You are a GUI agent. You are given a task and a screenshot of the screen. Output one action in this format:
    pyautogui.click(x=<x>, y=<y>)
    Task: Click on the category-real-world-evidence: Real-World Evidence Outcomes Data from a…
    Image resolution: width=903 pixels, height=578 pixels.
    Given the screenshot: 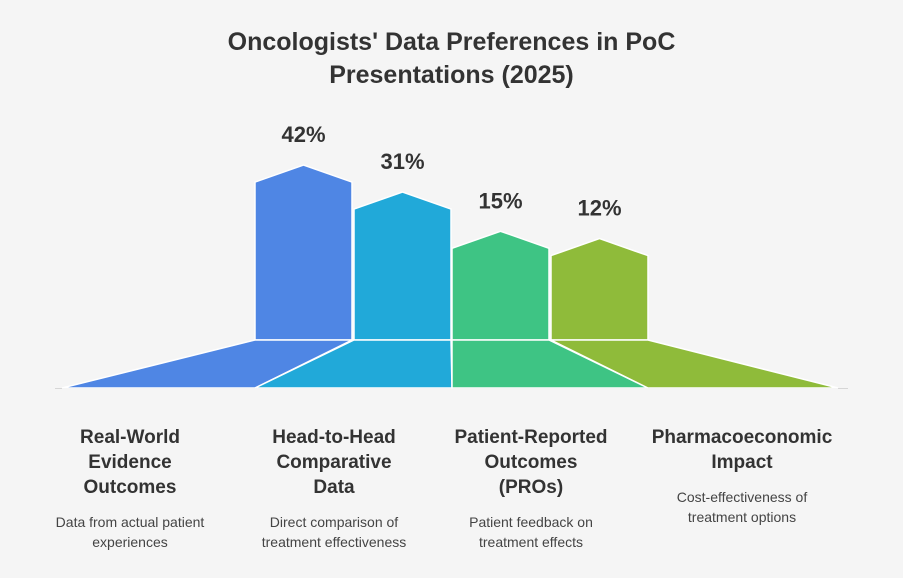 What is the action you would take?
    pyautogui.click(x=130, y=488)
    